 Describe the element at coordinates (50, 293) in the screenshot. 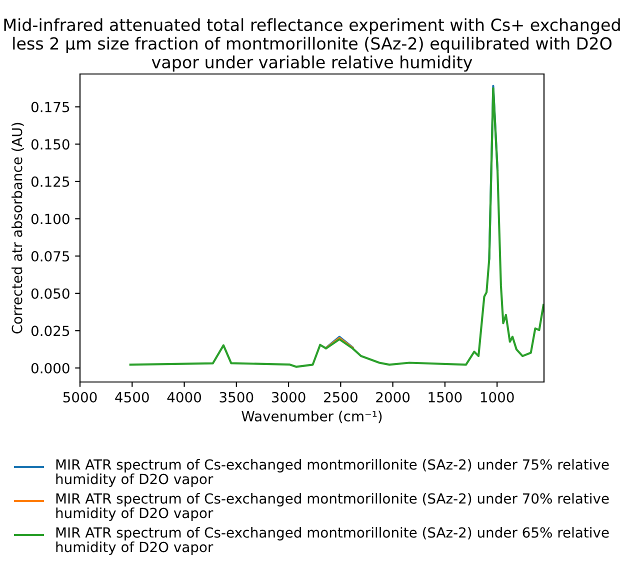

I see `y-tick-label: 0.050` at that location.